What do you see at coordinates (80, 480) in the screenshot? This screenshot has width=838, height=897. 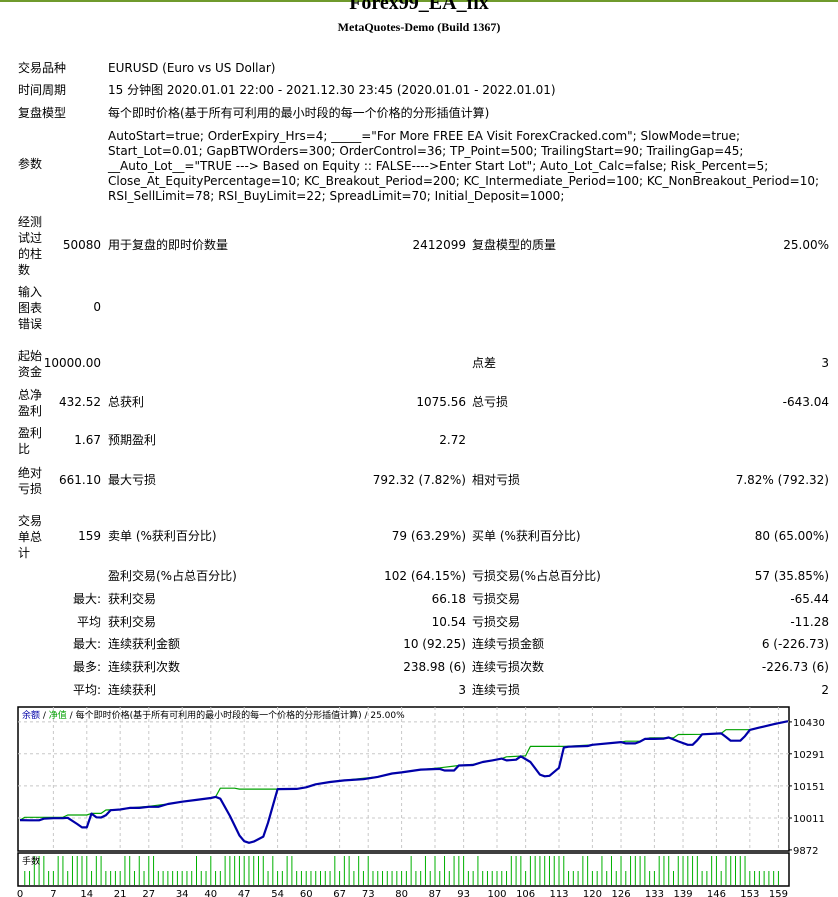 I see `stat-value: 661.10` at bounding box center [80, 480].